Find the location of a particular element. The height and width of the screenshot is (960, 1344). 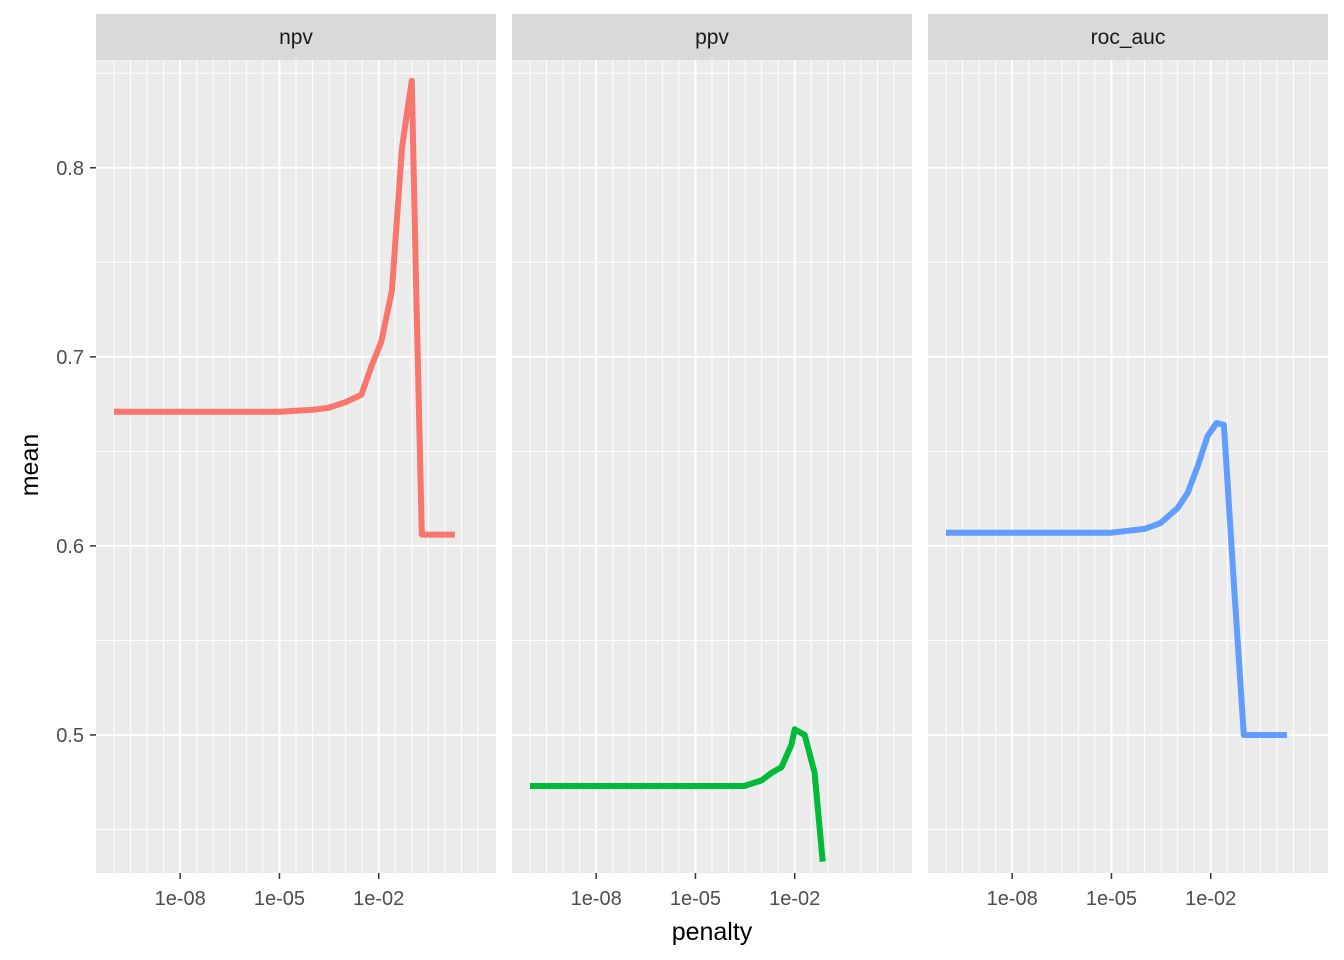

x-axis-title: penalty is located at coordinates (712, 932).